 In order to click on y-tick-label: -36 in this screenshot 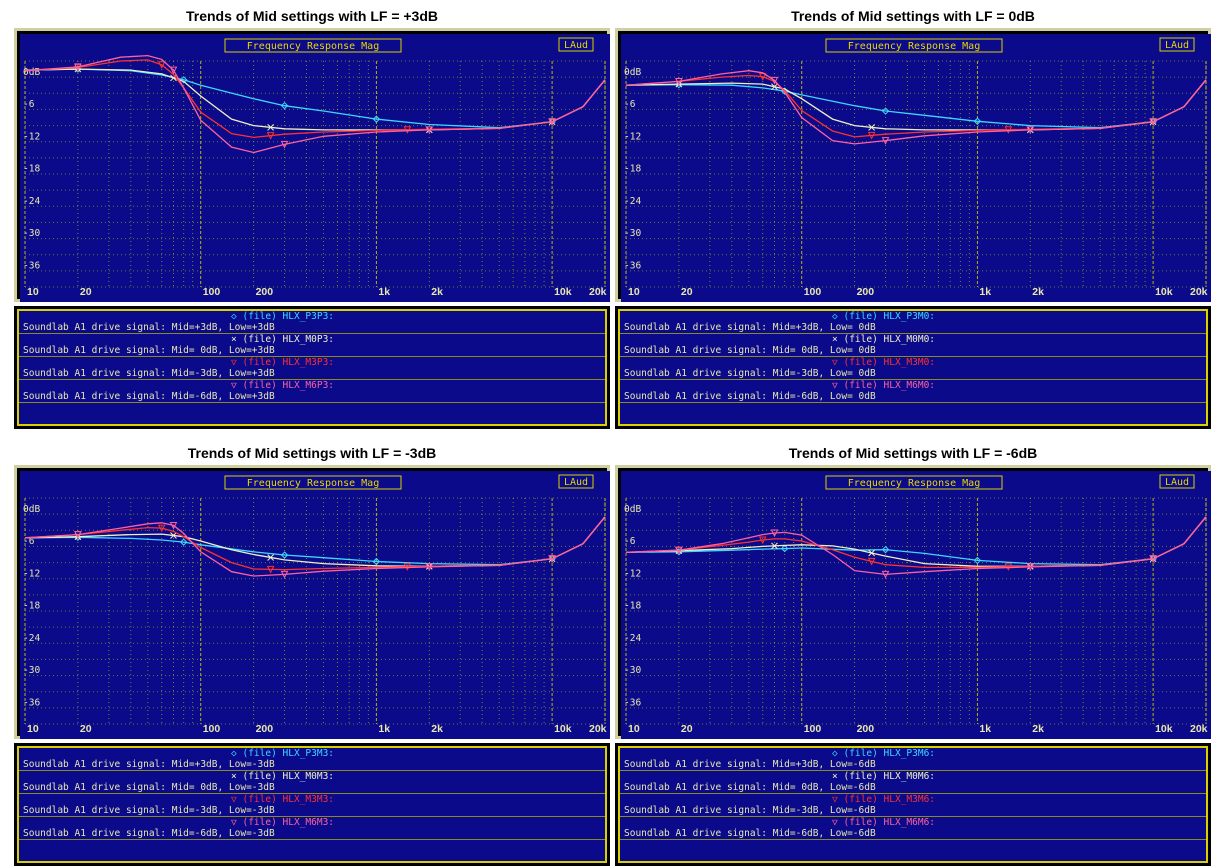, I will do `click(31, 702)`.